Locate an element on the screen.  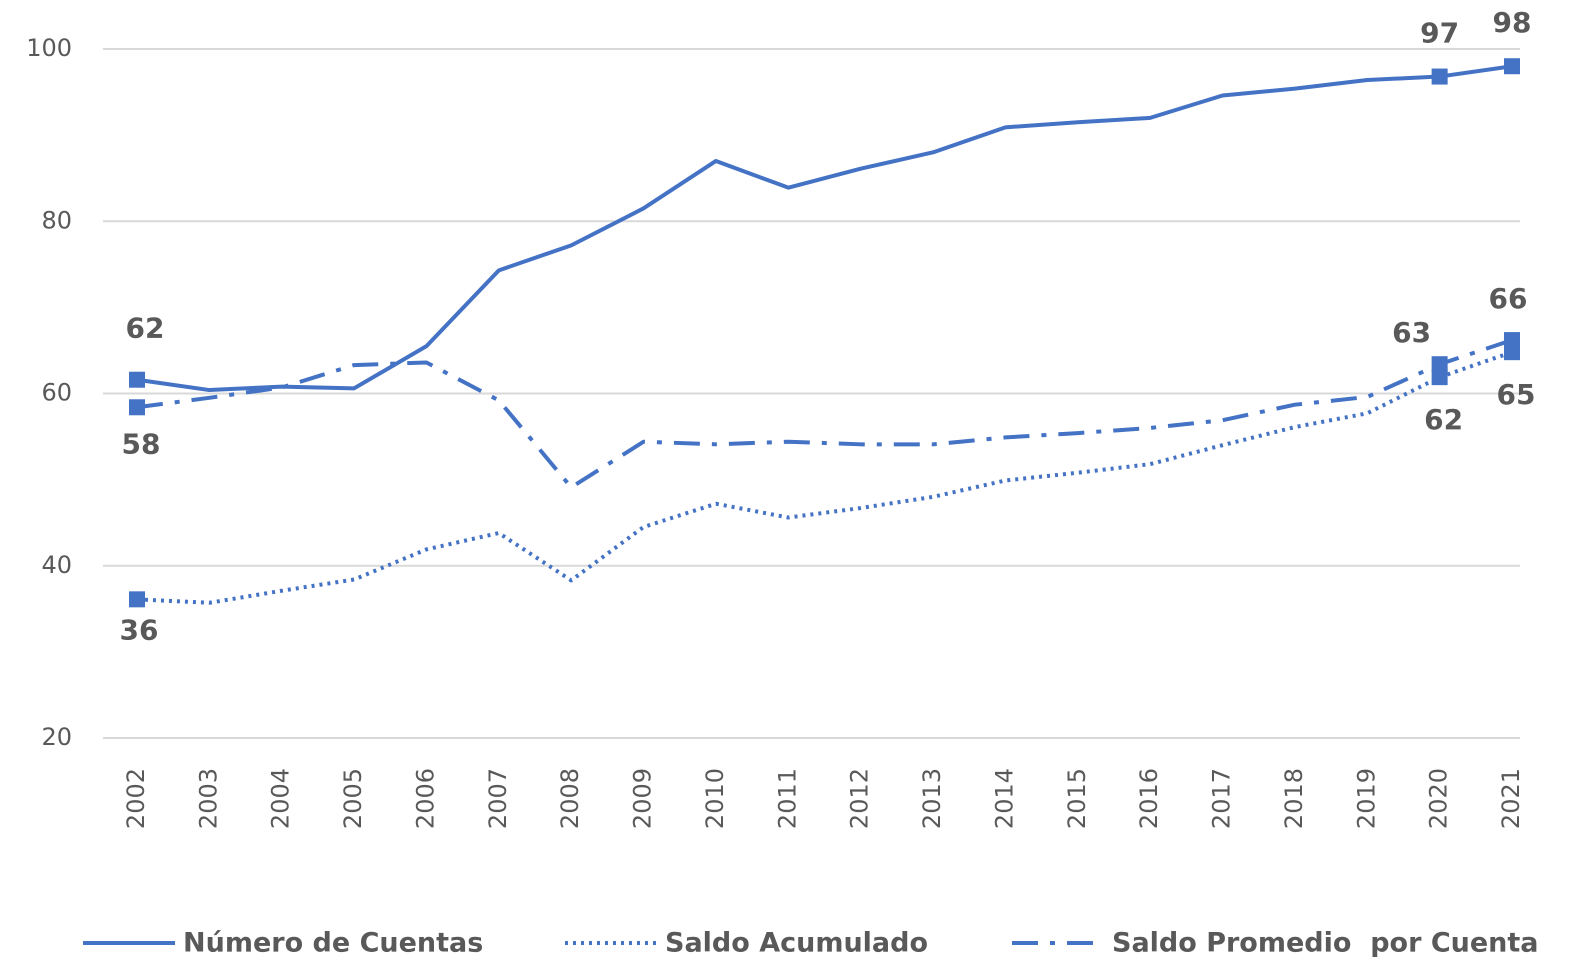
data-label: 97 is located at coordinates (1439, 33).